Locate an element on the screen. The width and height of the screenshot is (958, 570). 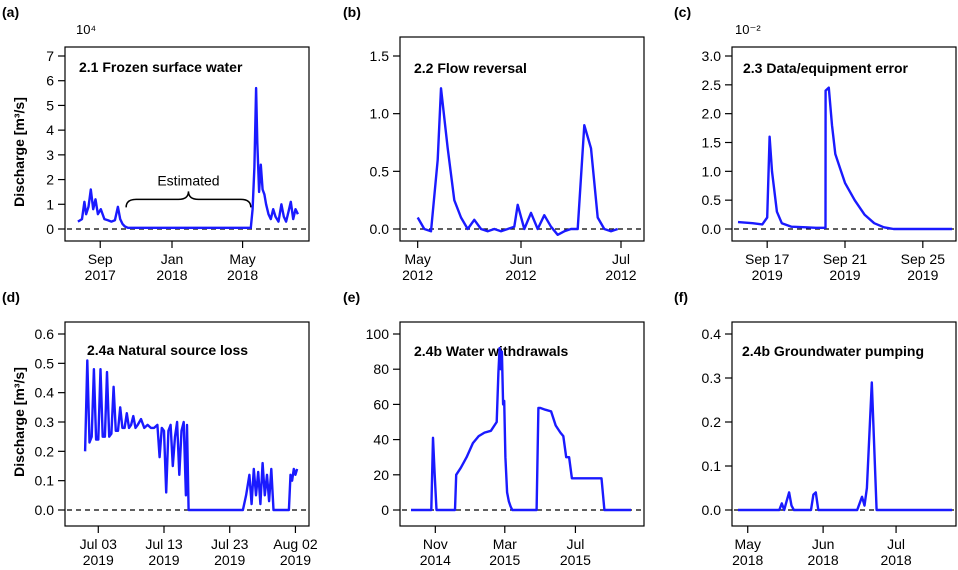
y-tick-label: 100 is located at coordinates (378, 334).